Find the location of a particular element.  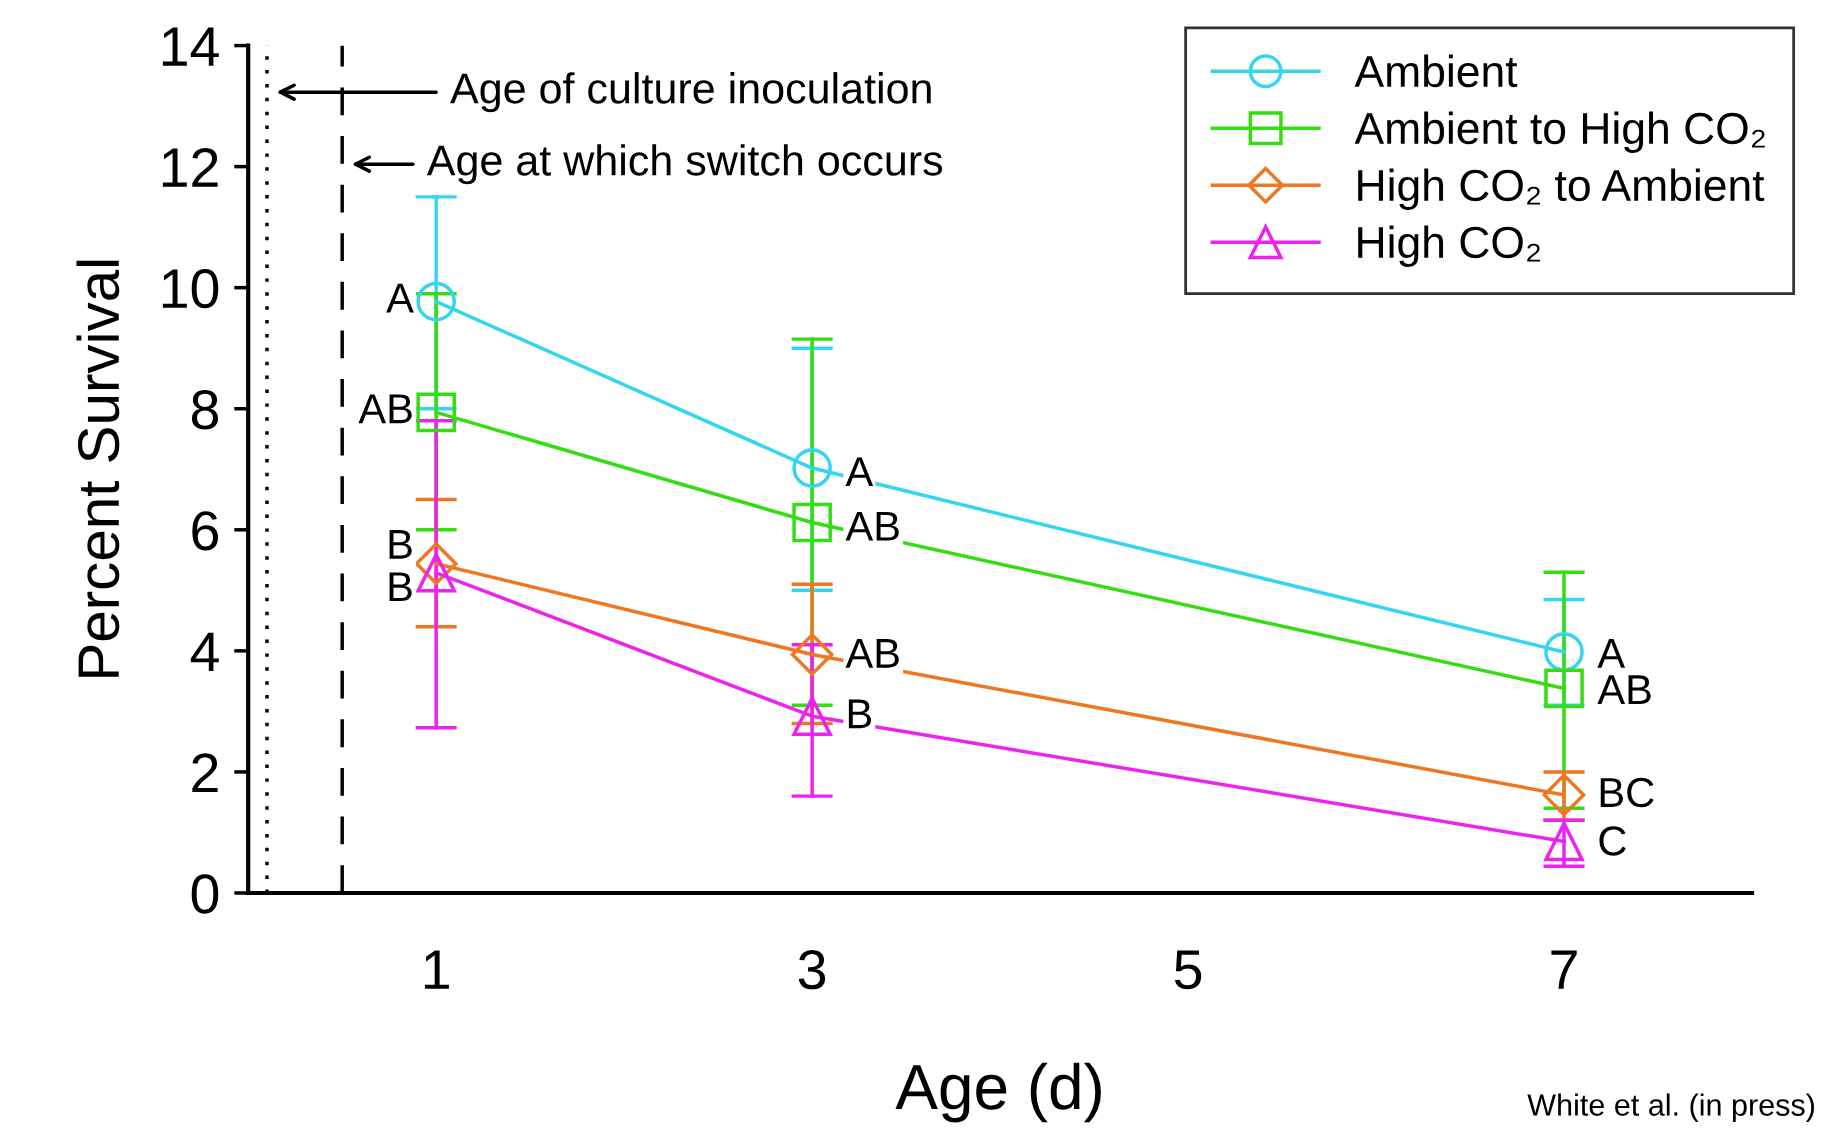

y-tick-label: 6 is located at coordinates (205, 531).